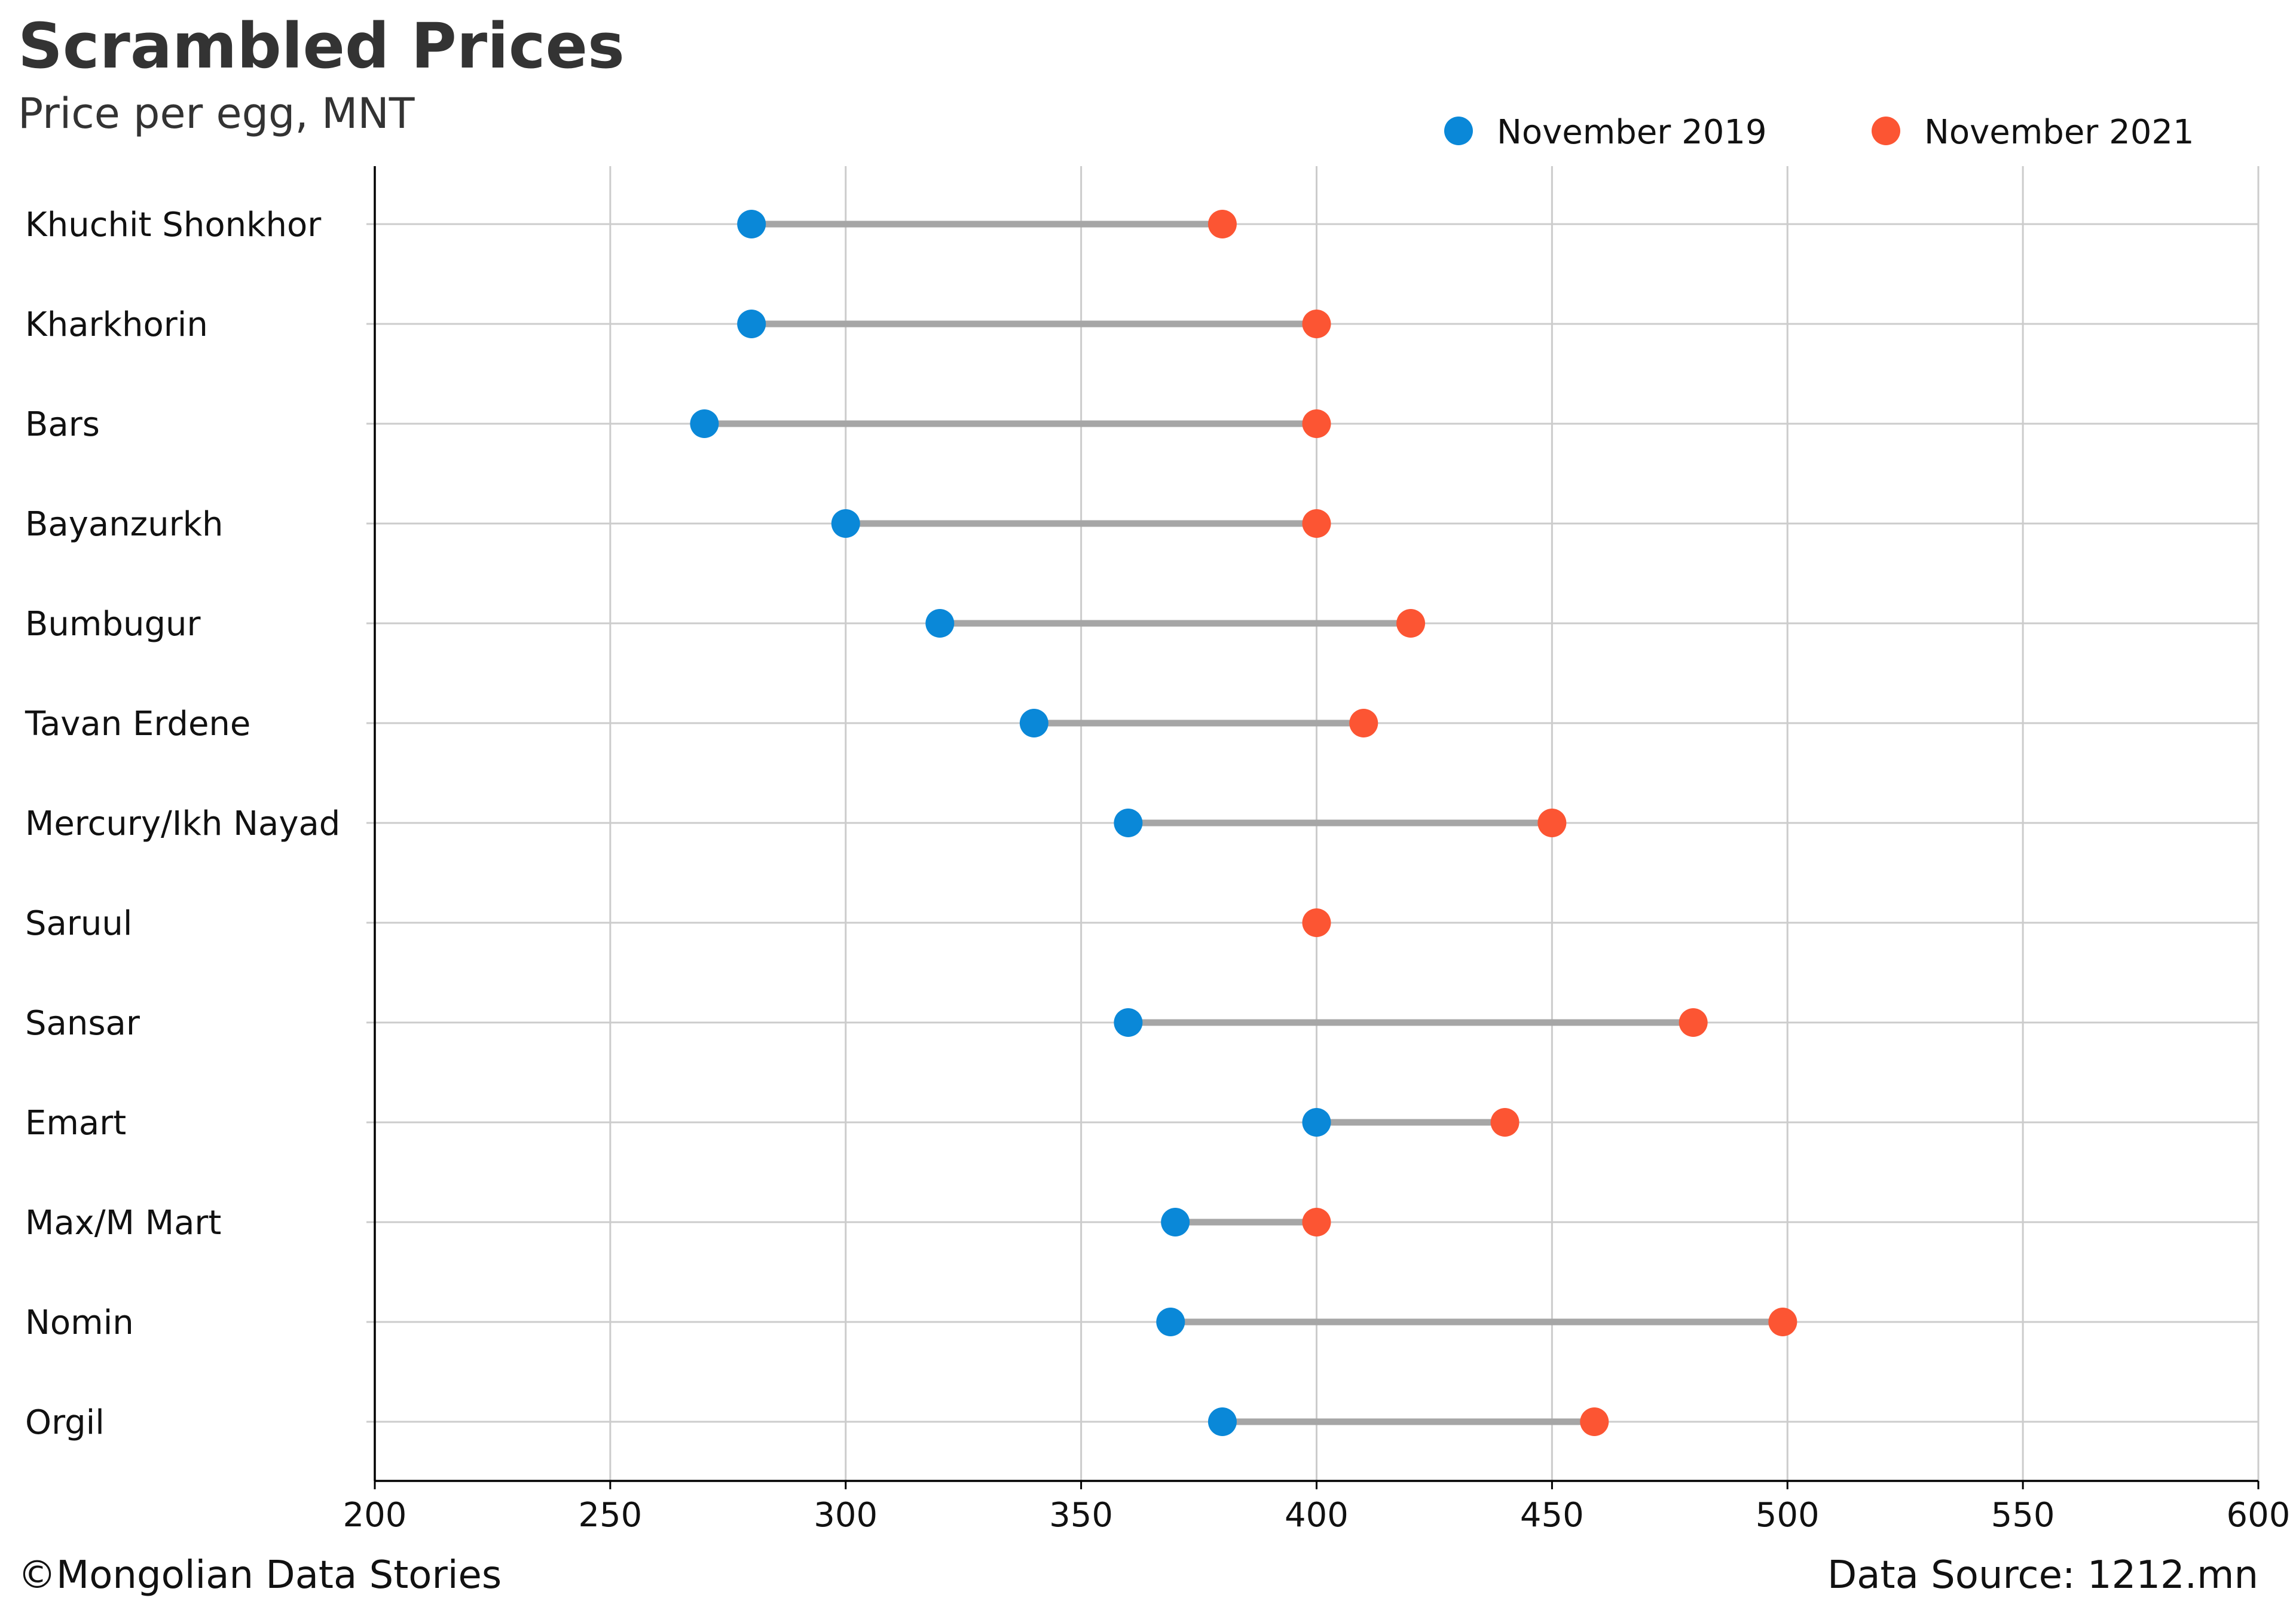 This screenshot has height=1610, width=2296. Describe the element at coordinates (116, 324) in the screenshot. I see `category-label: Kharkhorin` at that location.